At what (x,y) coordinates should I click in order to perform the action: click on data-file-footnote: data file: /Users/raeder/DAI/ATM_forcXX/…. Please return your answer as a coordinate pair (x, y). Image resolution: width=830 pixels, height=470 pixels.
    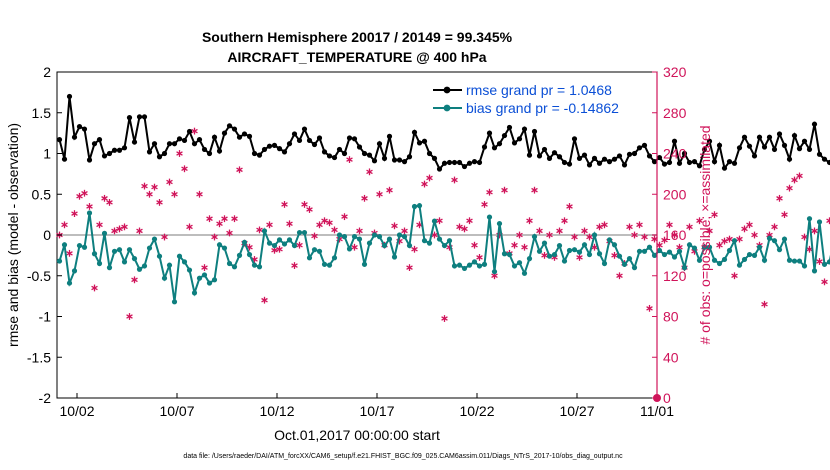
    Looking at the image, I should click on (403, 456).